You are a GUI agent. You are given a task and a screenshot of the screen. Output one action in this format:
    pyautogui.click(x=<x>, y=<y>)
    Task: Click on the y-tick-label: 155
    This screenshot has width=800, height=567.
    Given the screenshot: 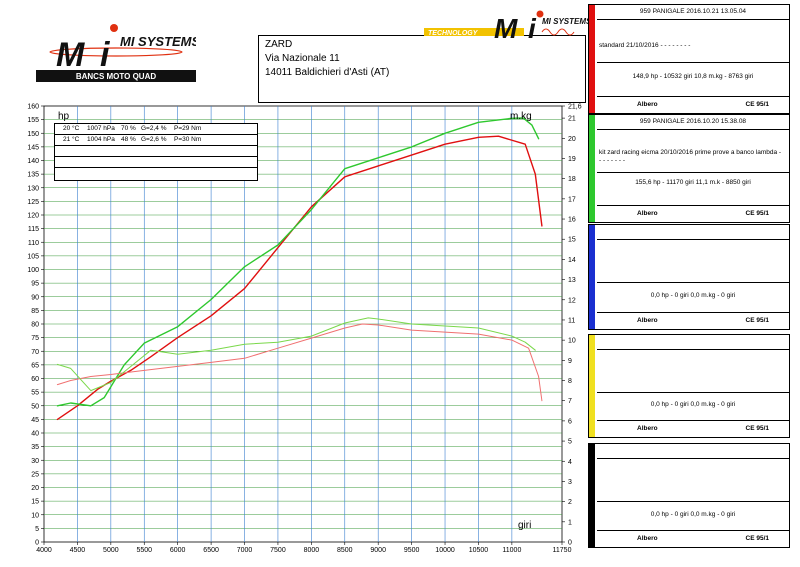 What is the action you would take?
    pyautogui.click(x=33, y=120)
    